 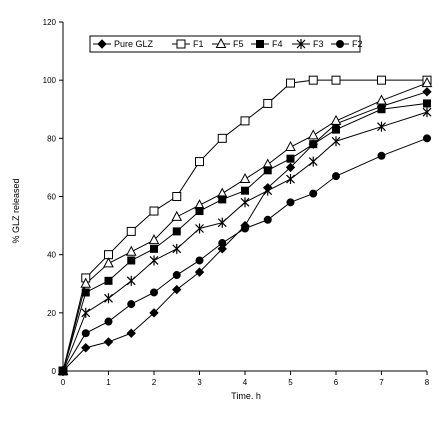 I want to click on x-tick-label: 2, so click(x=154, y=382).